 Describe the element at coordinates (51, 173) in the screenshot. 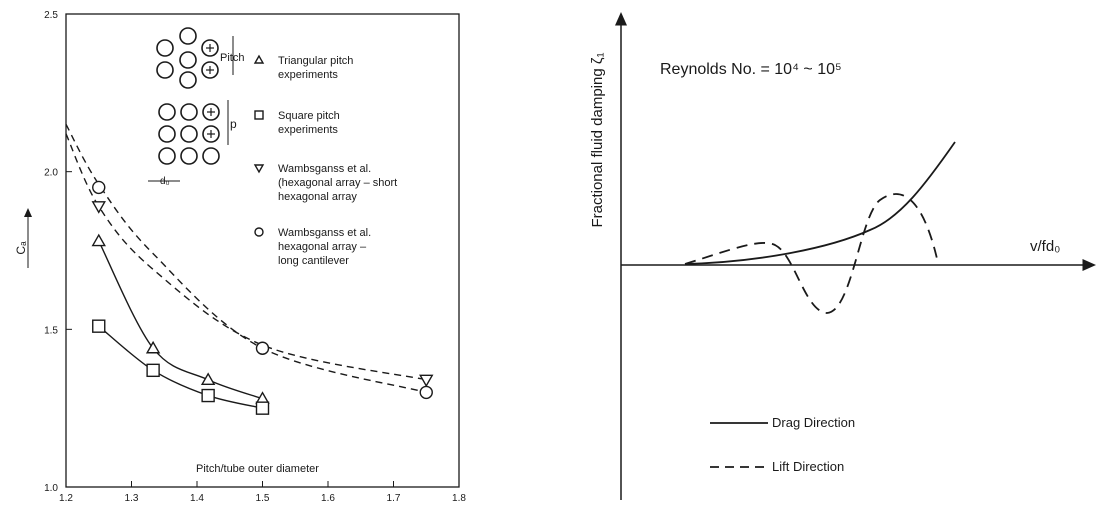

I see `y-tick-label: 2.0` at that location.